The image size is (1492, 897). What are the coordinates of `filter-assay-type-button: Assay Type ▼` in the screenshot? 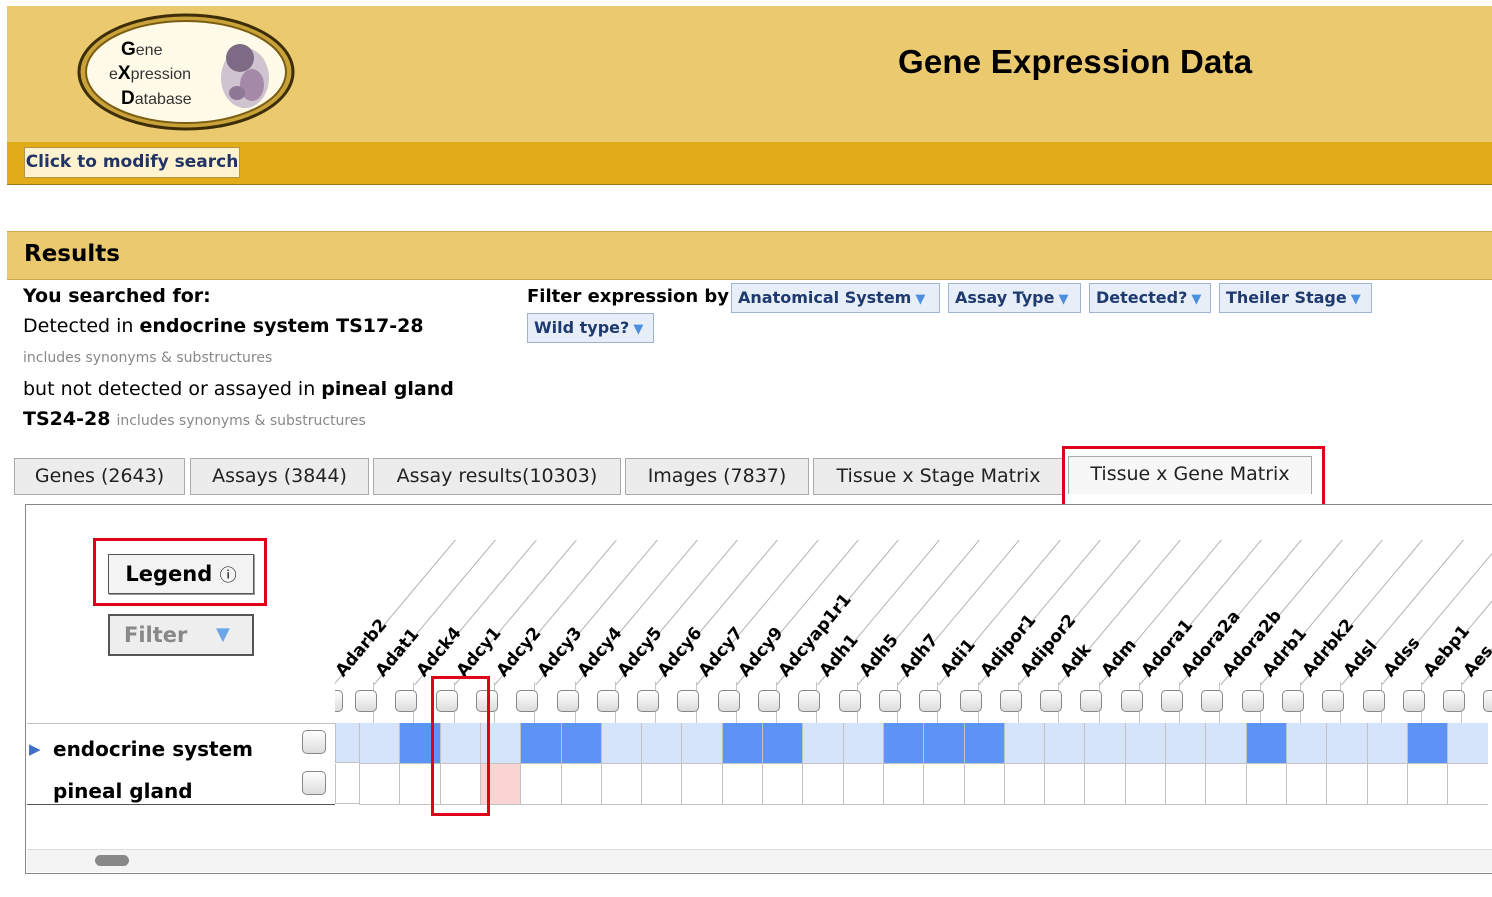 It's located at (1014, 298).